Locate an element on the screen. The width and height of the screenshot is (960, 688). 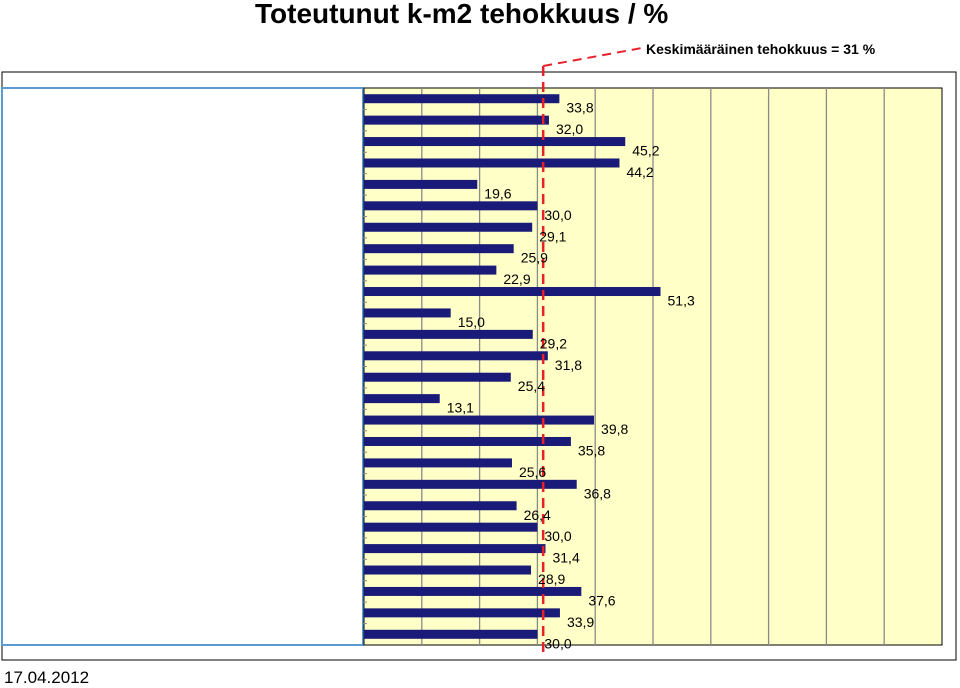
average-leader-line is located at coordinates (593, 57).